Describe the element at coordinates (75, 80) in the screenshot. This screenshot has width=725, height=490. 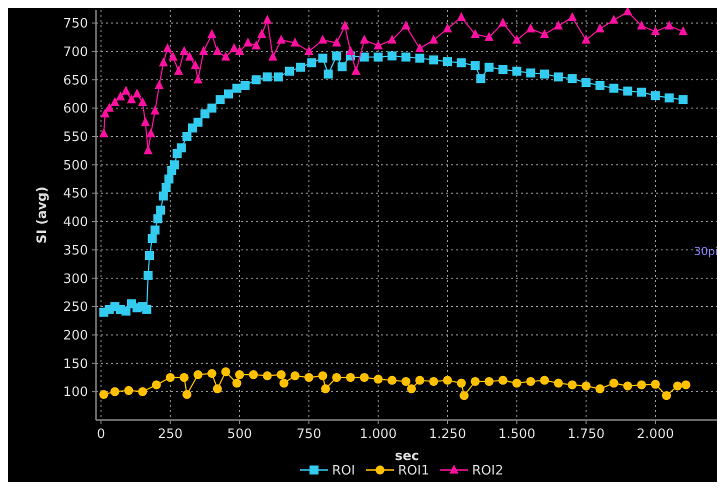
I see `y-tick-label: 650` at that location.